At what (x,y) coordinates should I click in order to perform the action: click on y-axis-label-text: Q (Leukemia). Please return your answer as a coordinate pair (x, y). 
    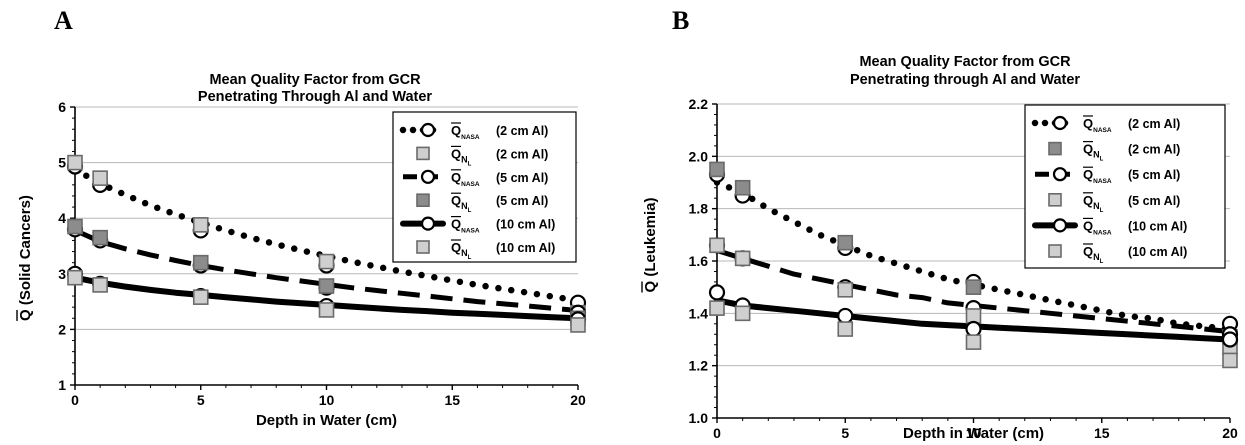
    Looking at the image, I should click on (650, 244).